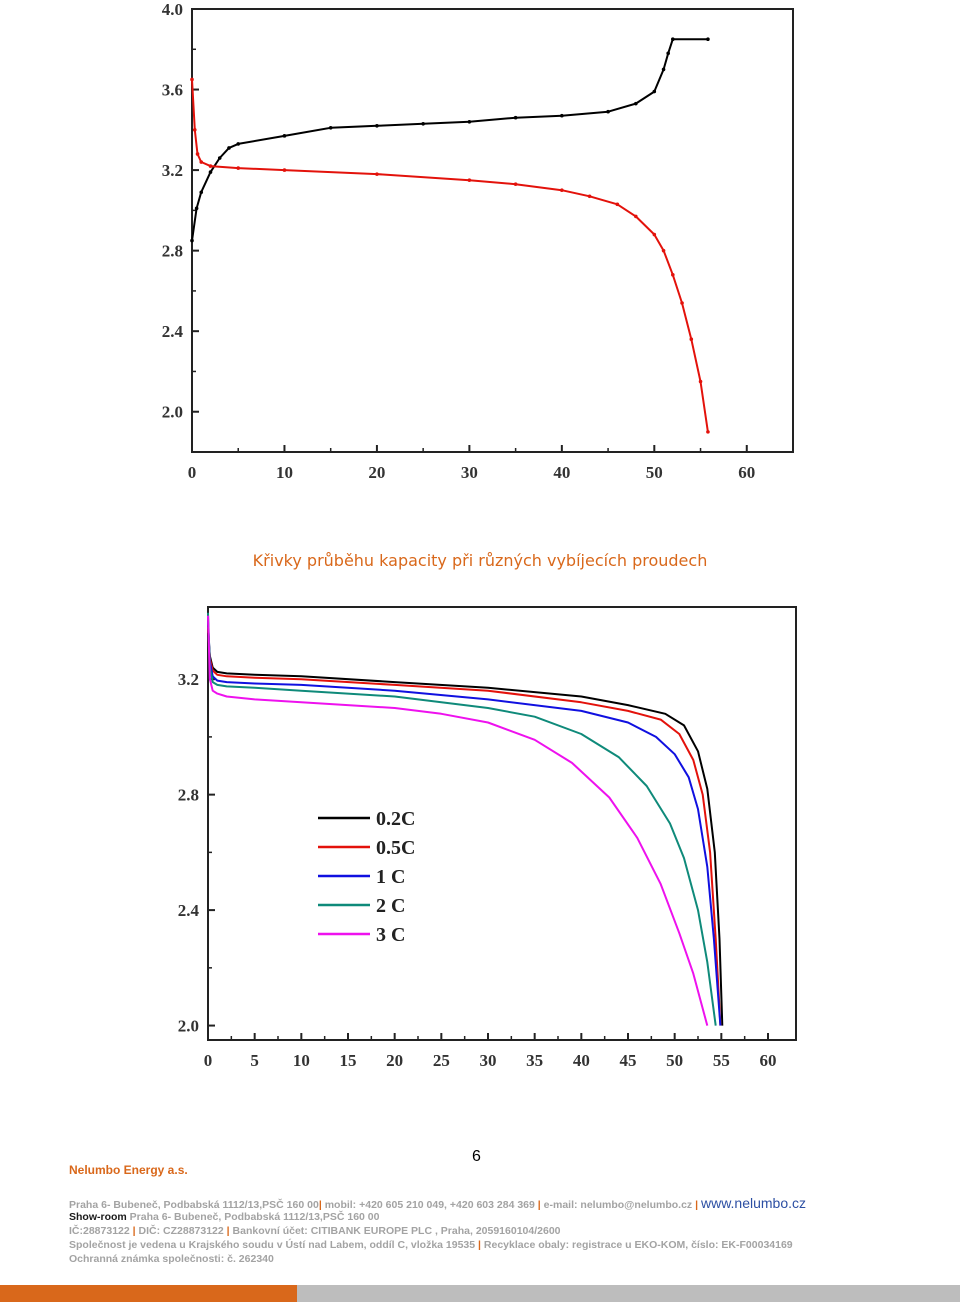 The image size is (960, 1302). What do you see at coordinates (395, 848) in the screenshot?
I see `legend-label: 0.5C` at bounding box center [395, 848].